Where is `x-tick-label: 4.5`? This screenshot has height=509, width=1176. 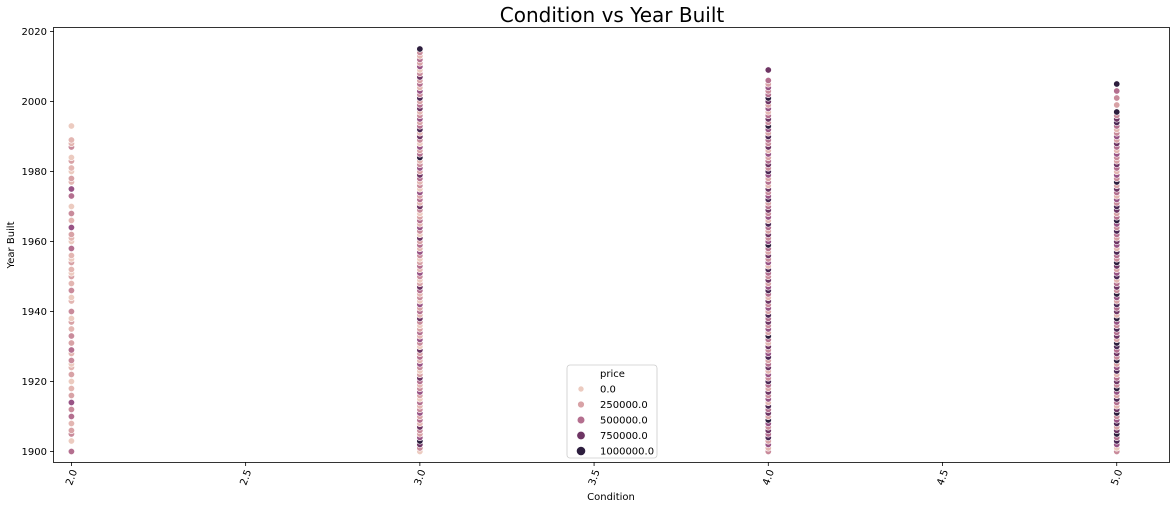
x-tick-label: 4.5 is located at coordinates (943, 477).